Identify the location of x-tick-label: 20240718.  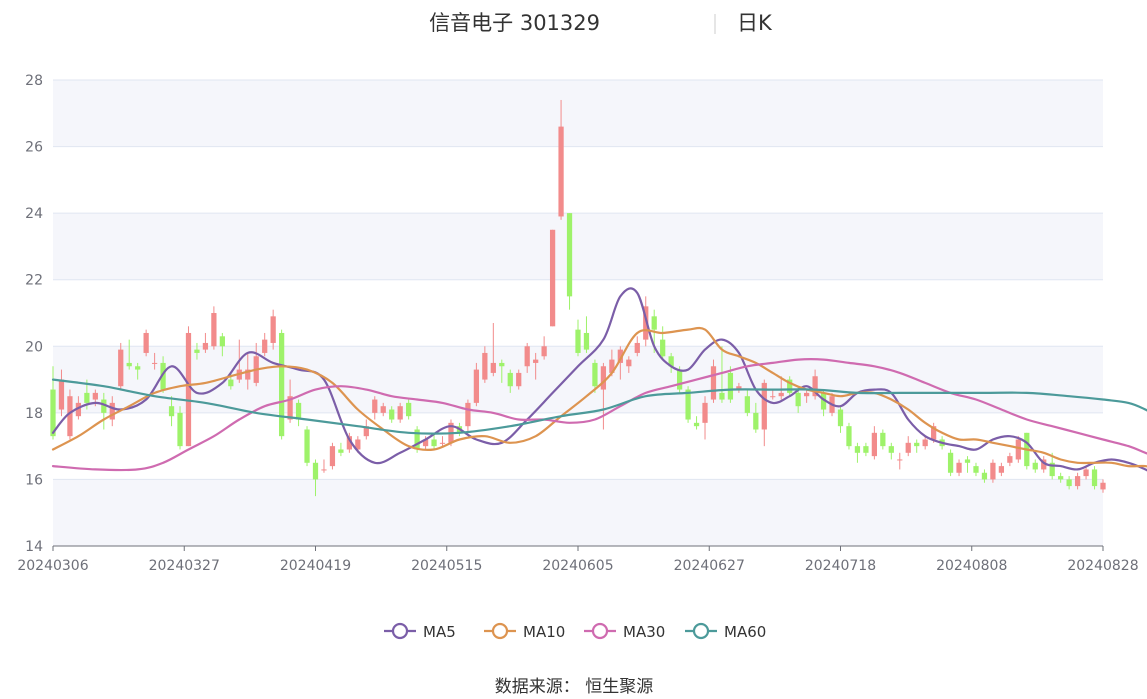
(840, 566).